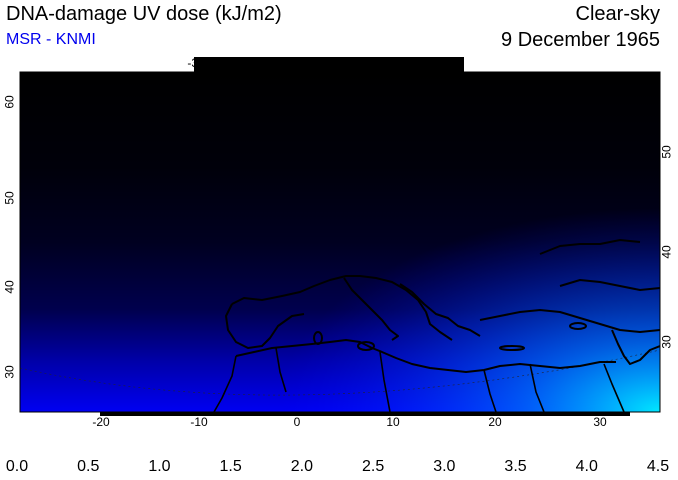 This screenshot has width=678, height=480. What do you see at coordinates (101, 422) in the screenshot?
I see `bottom-longitude-tick: -20` at bounding box center [101, 422].